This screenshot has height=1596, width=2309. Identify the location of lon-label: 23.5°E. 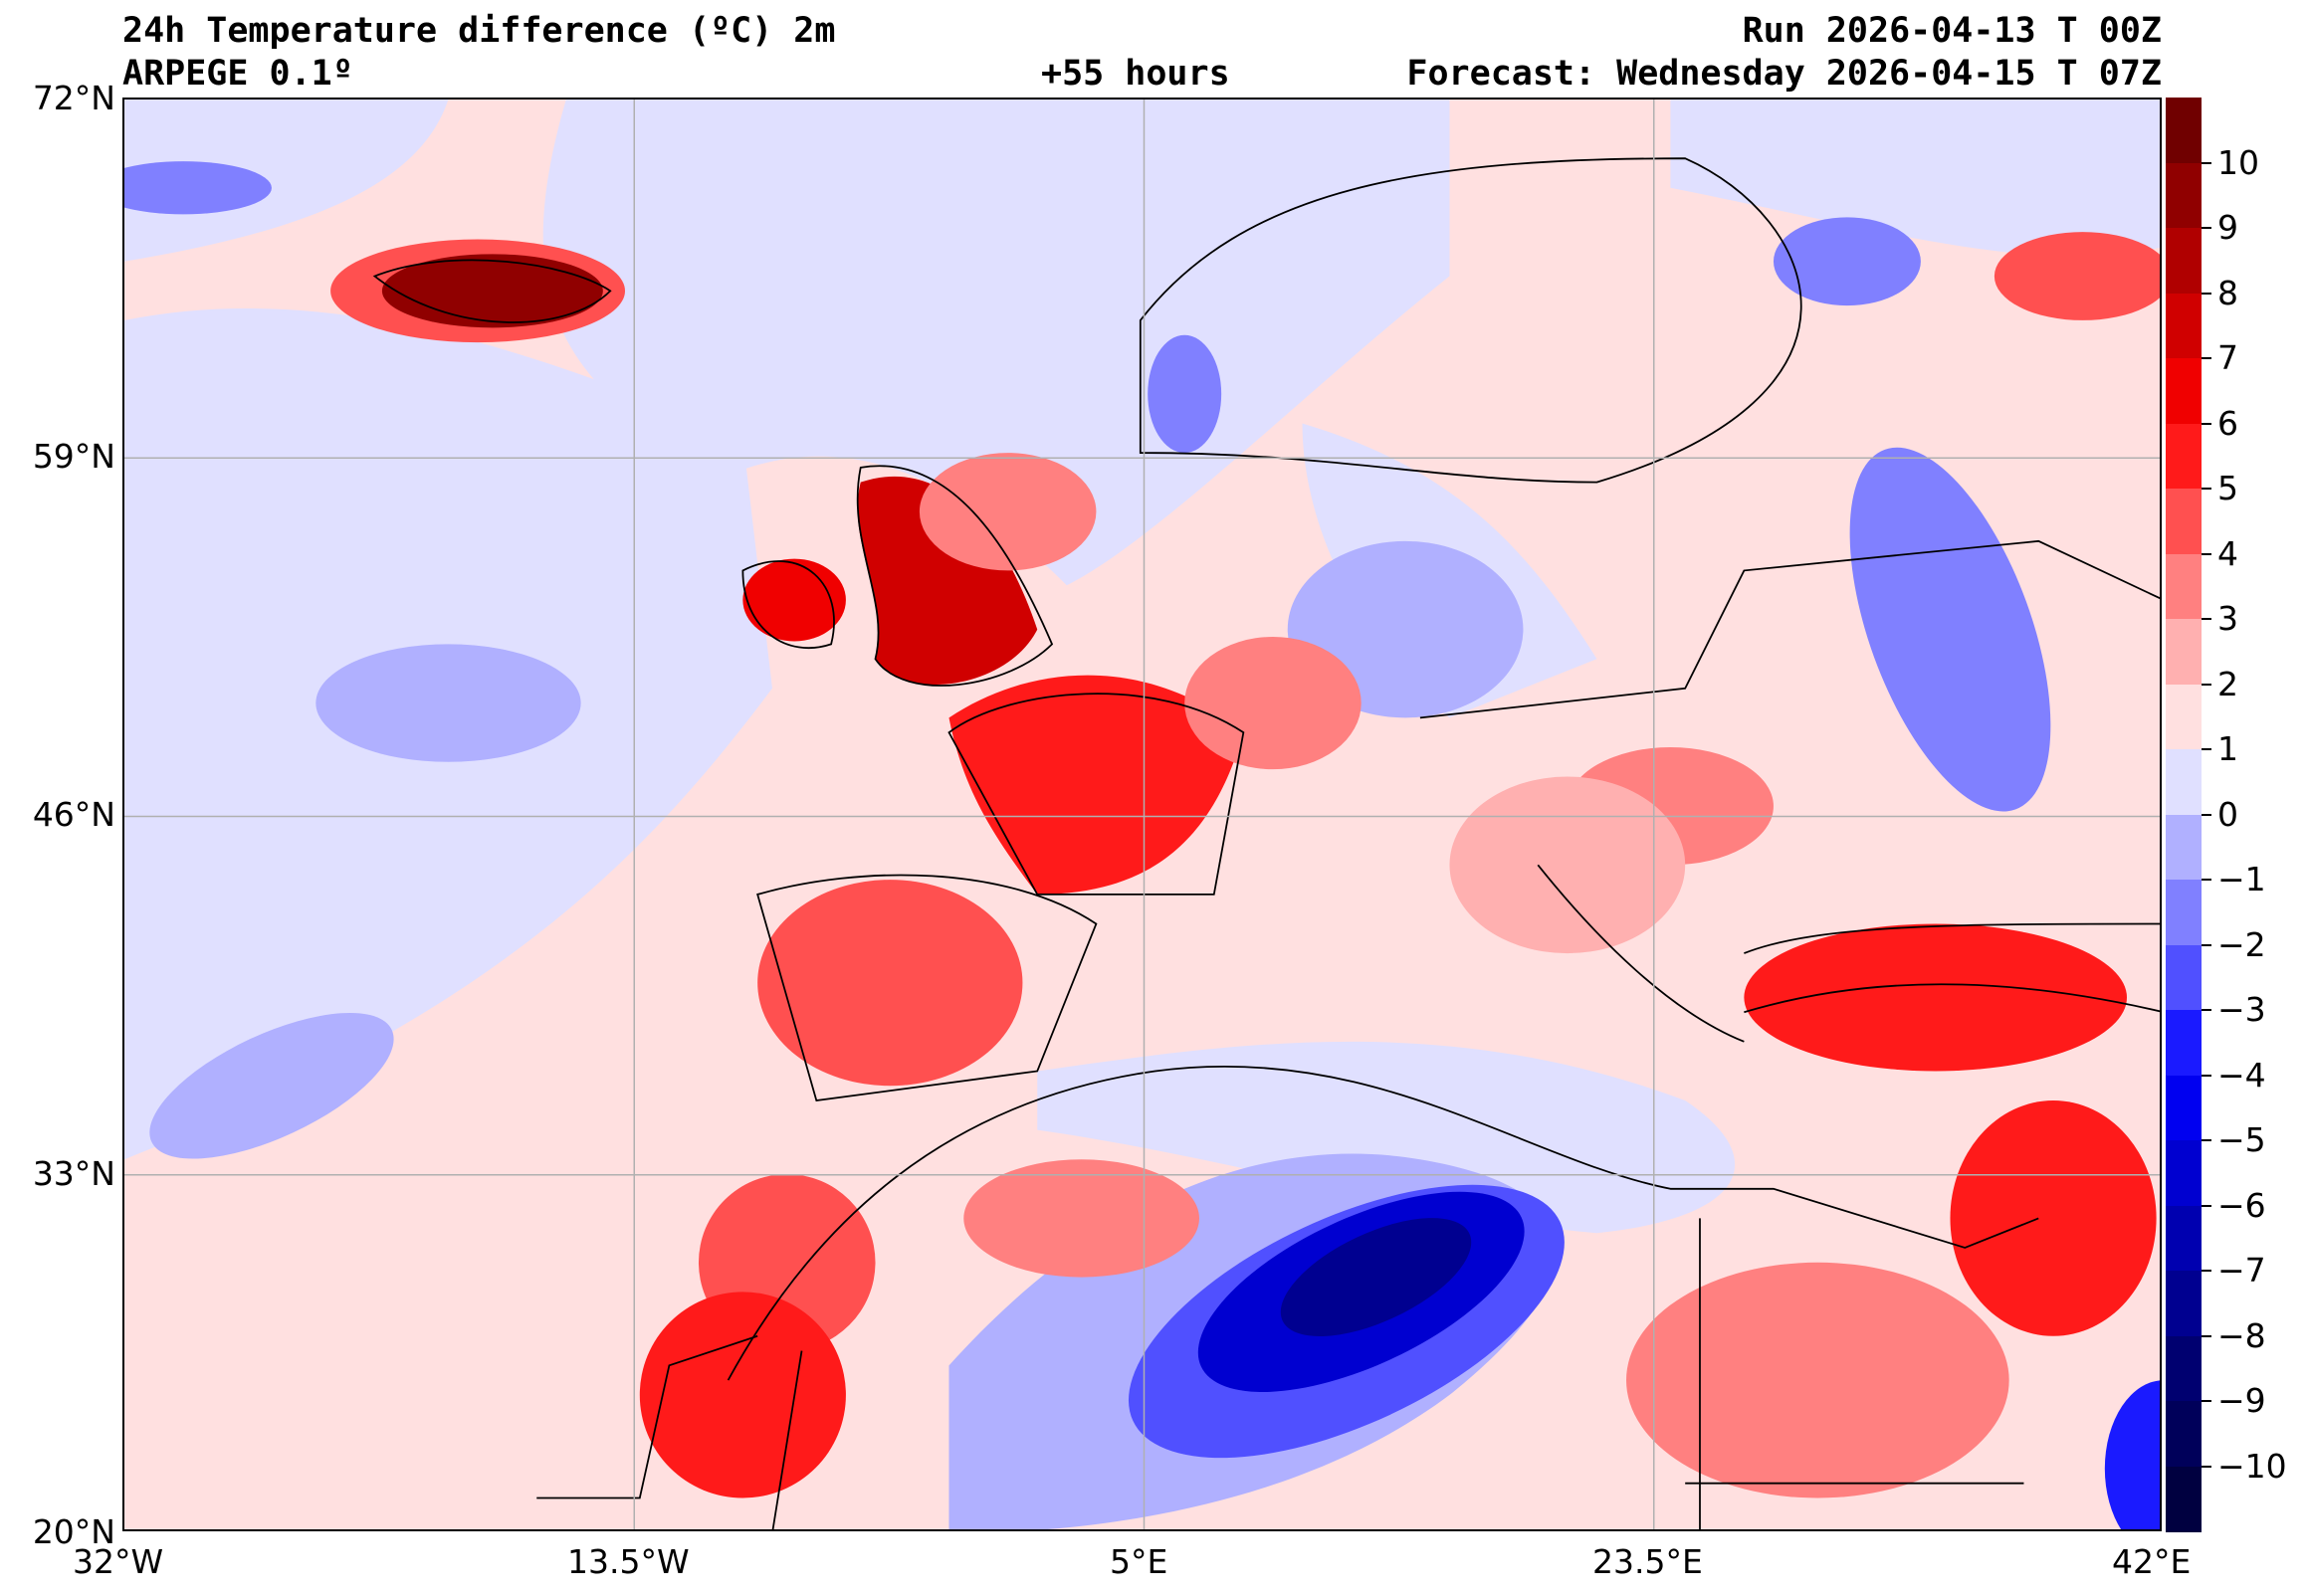
(1647, 1562).